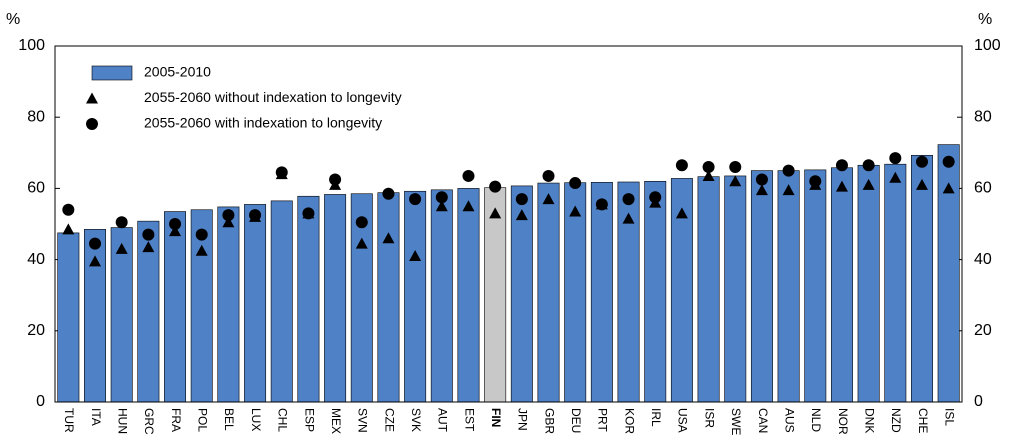 The width and height of the screenshot is (1010, 444). What do you see at coordinates (983, 188) in the screenshot?
I see `y2-tick-label: 60` at bounding box center [983, 188].